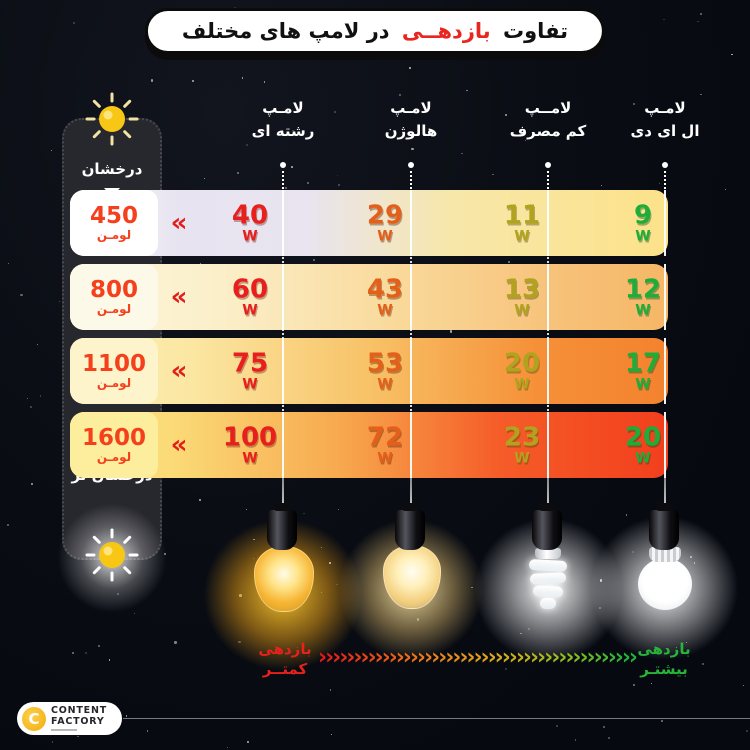  I want to click on watt-value: 43 W, so click(385, 296).